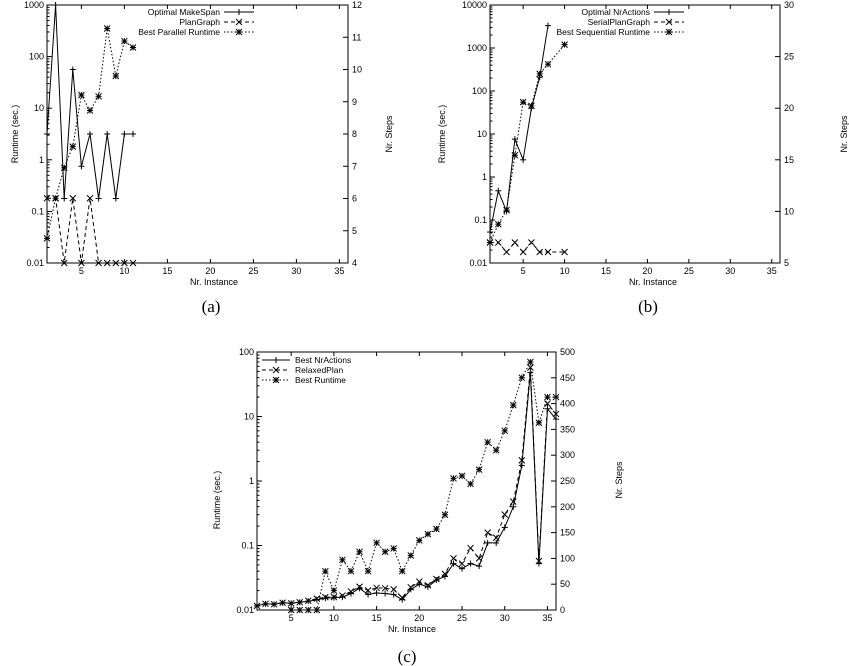 This screenshot has width=849, height=666. What do you see at coordinates (320, 380) in the screenshot?
I see `legend-label: Best Runtime` at bounding box center [320, 380].